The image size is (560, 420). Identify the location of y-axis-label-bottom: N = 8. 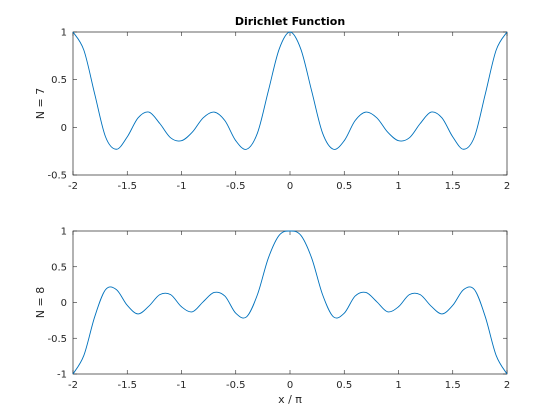
(40, 302).